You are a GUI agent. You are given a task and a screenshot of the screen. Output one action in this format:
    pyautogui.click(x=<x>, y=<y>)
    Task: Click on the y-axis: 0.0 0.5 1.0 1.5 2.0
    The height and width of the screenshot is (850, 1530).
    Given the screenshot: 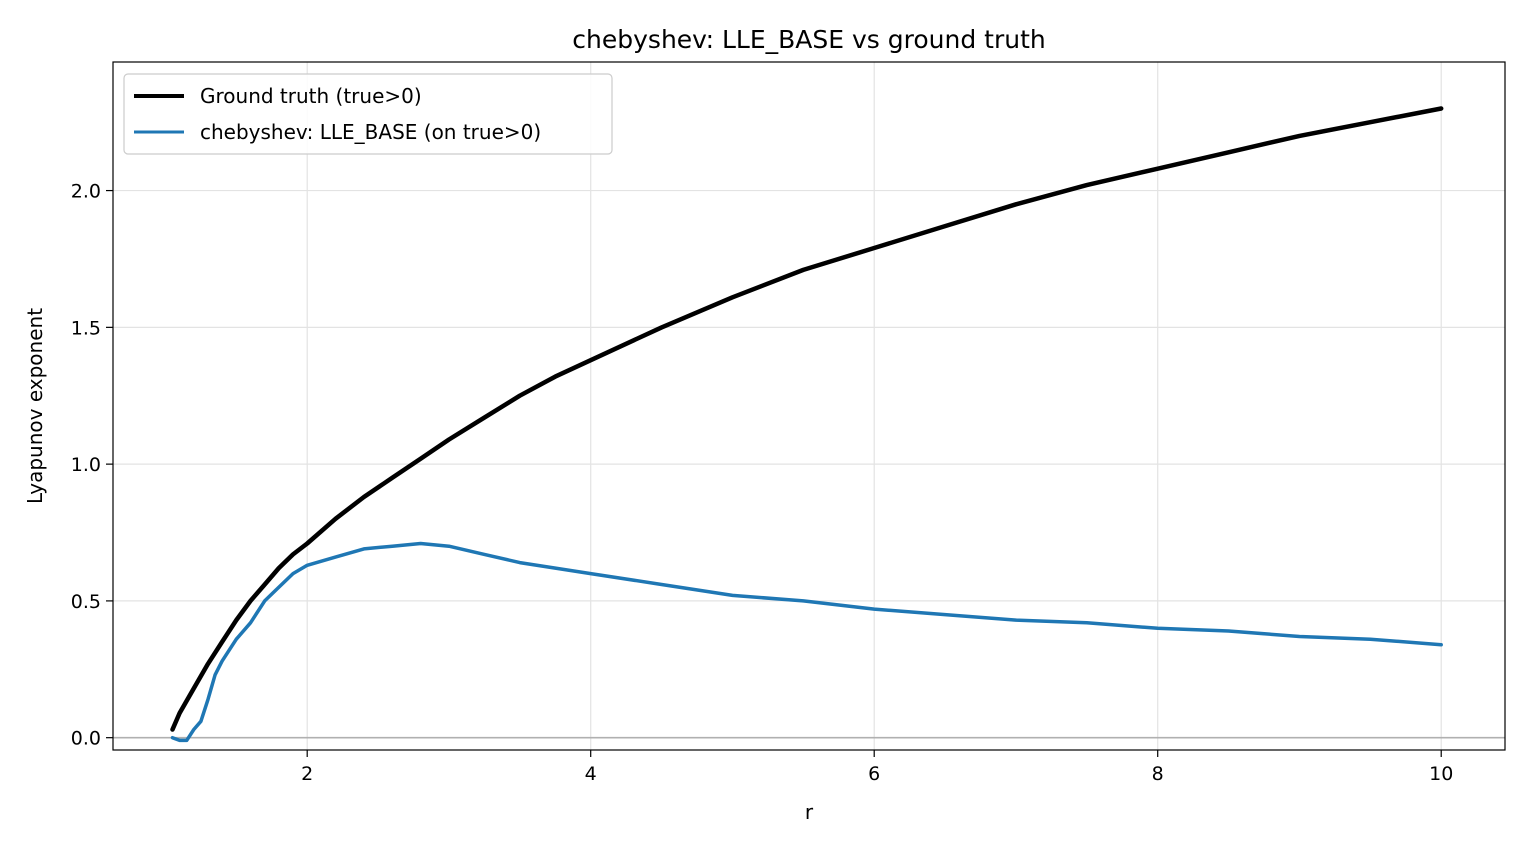 What is the action you would take?
    pyautogui.click(x=92, y=465)
    